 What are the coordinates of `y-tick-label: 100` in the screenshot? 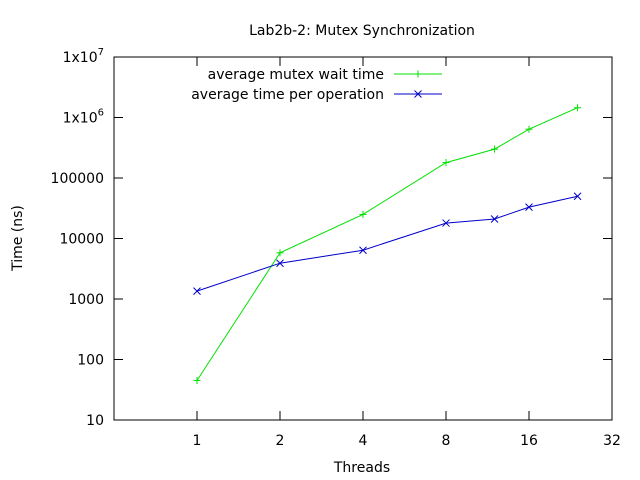 It's located at (90, 361).